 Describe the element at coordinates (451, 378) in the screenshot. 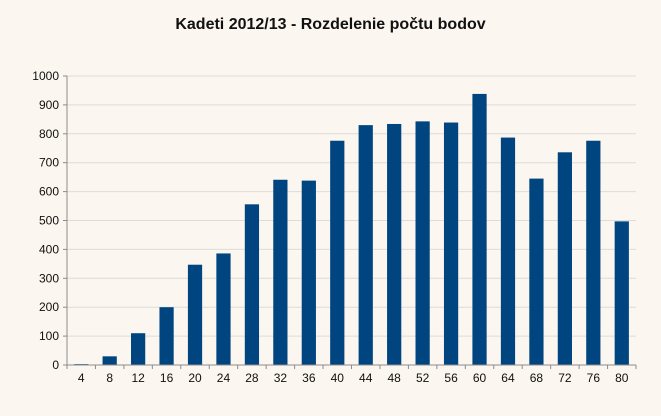

I see `x-tick-label: 56` at that location.